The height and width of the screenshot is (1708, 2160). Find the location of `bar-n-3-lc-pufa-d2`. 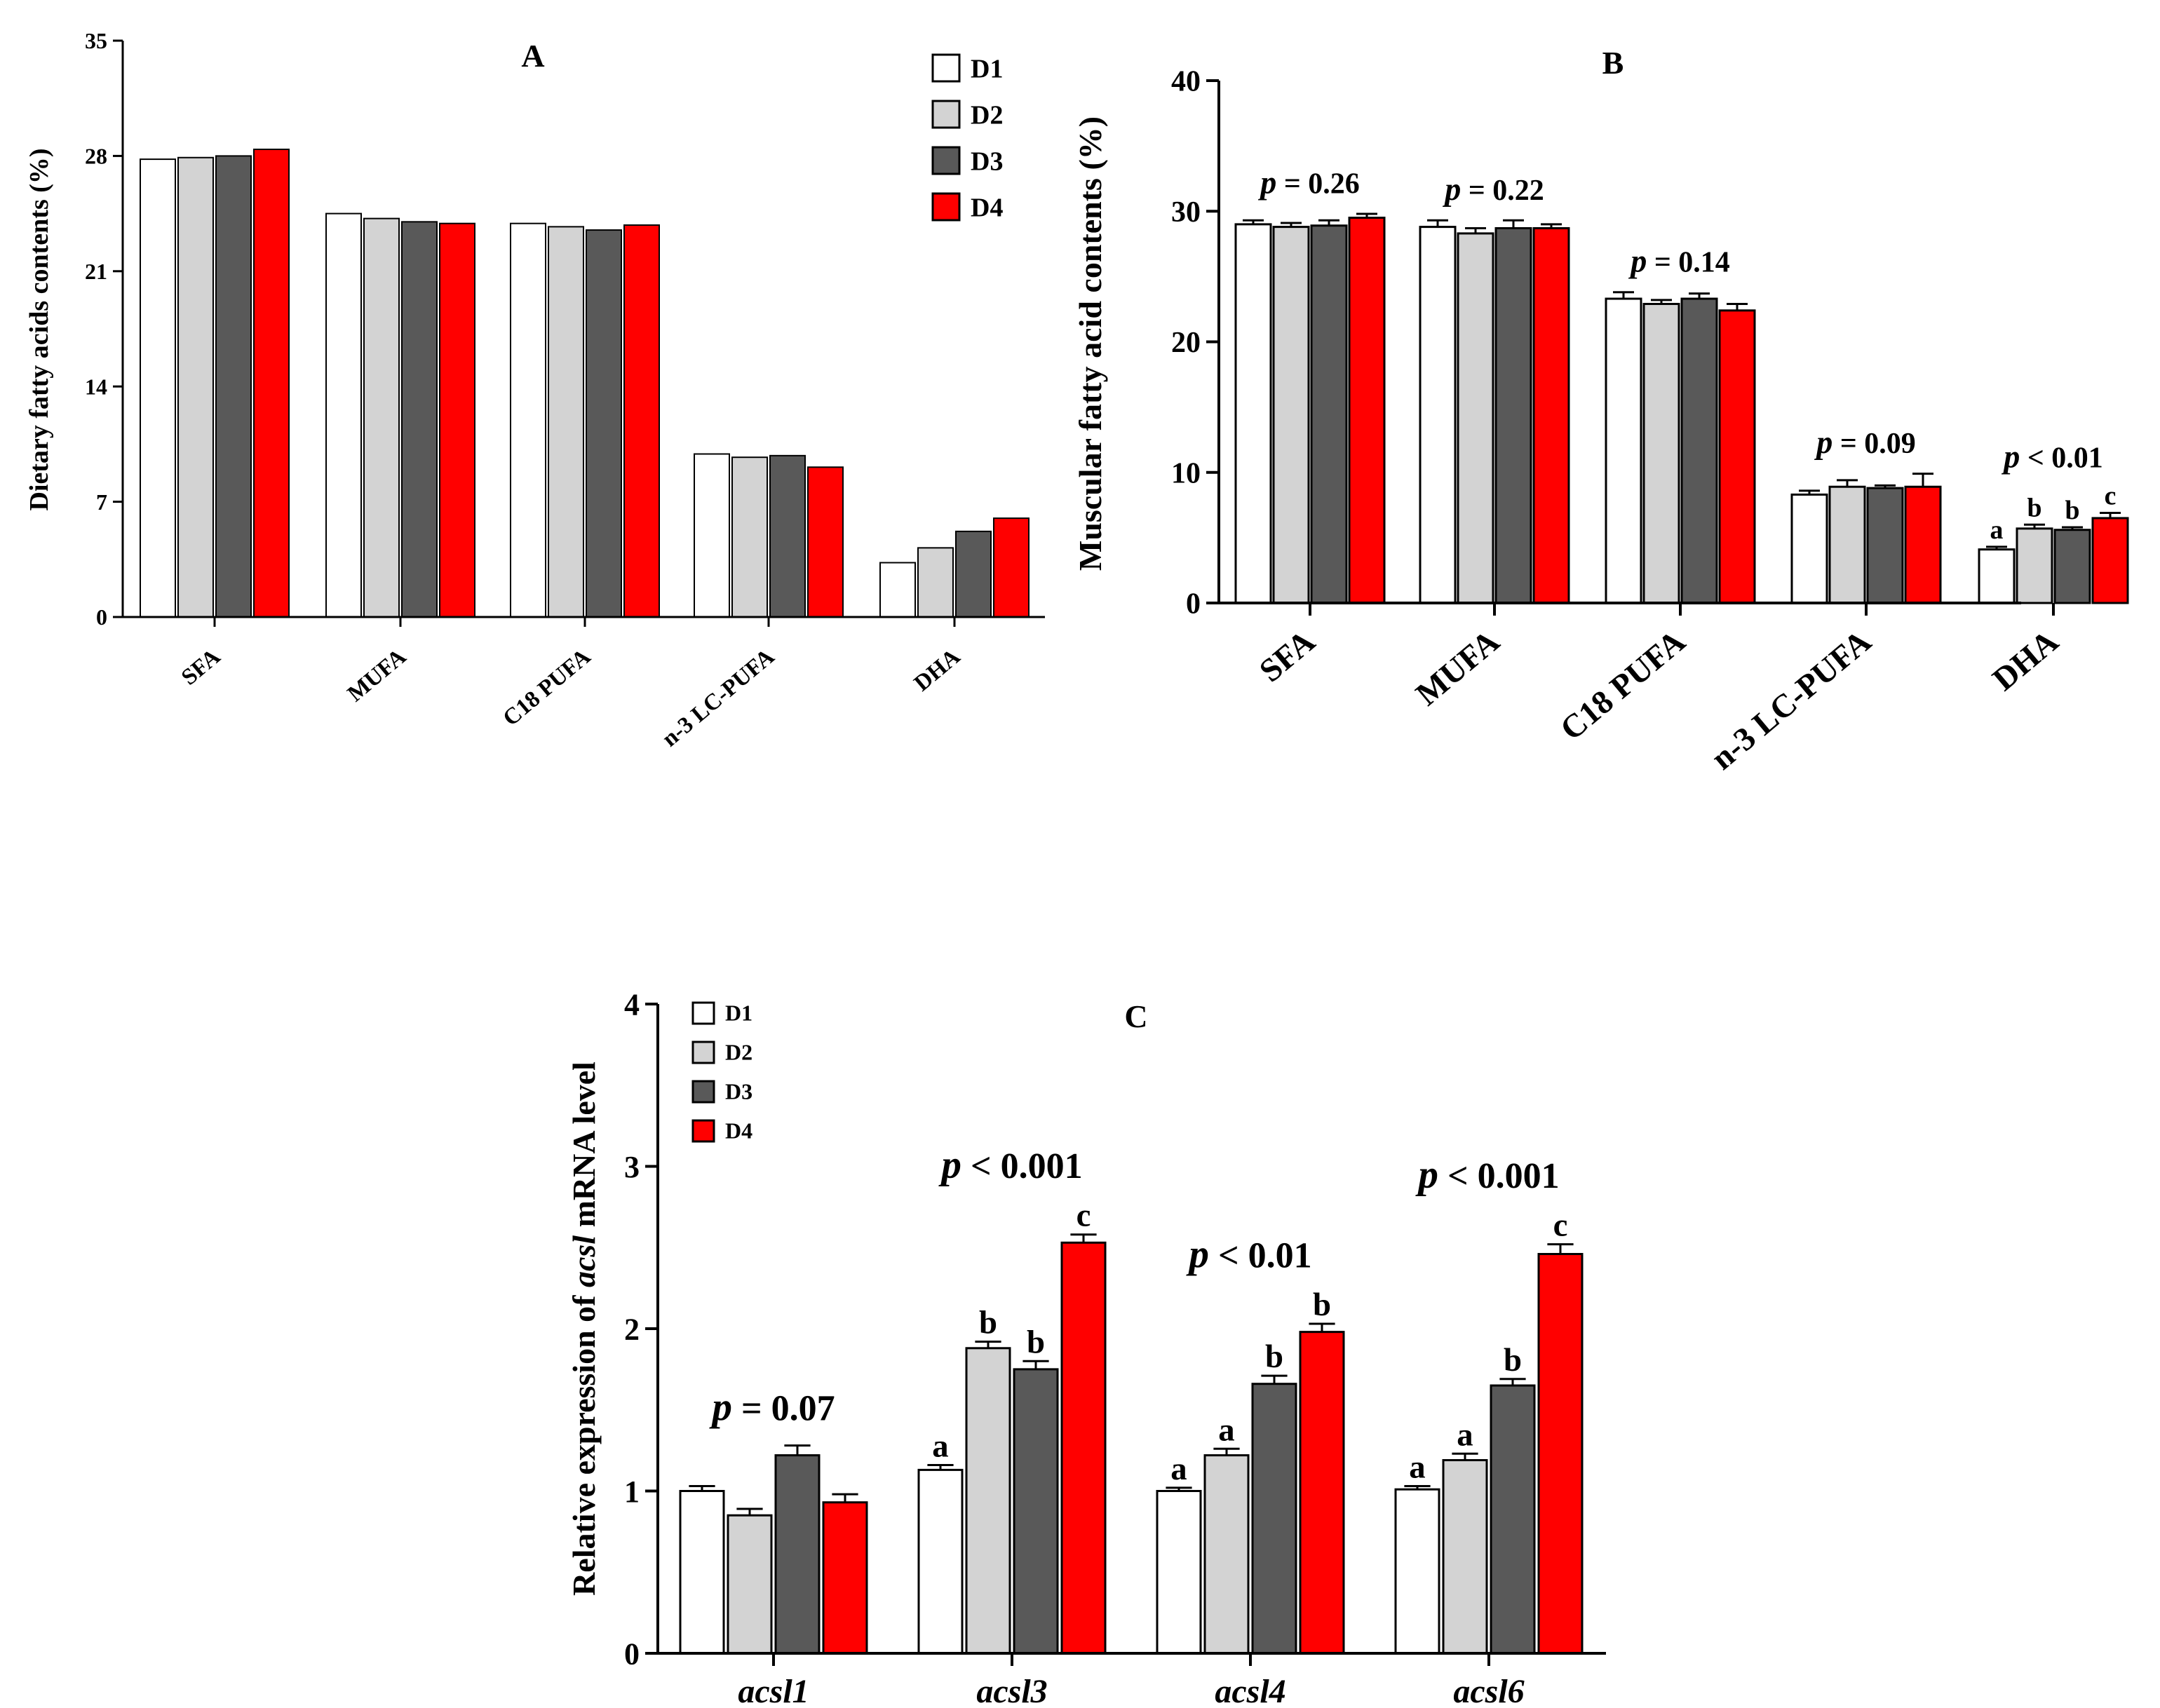

bar-n-3-lc-pufa-d2 is located at coordinates (749, 537).